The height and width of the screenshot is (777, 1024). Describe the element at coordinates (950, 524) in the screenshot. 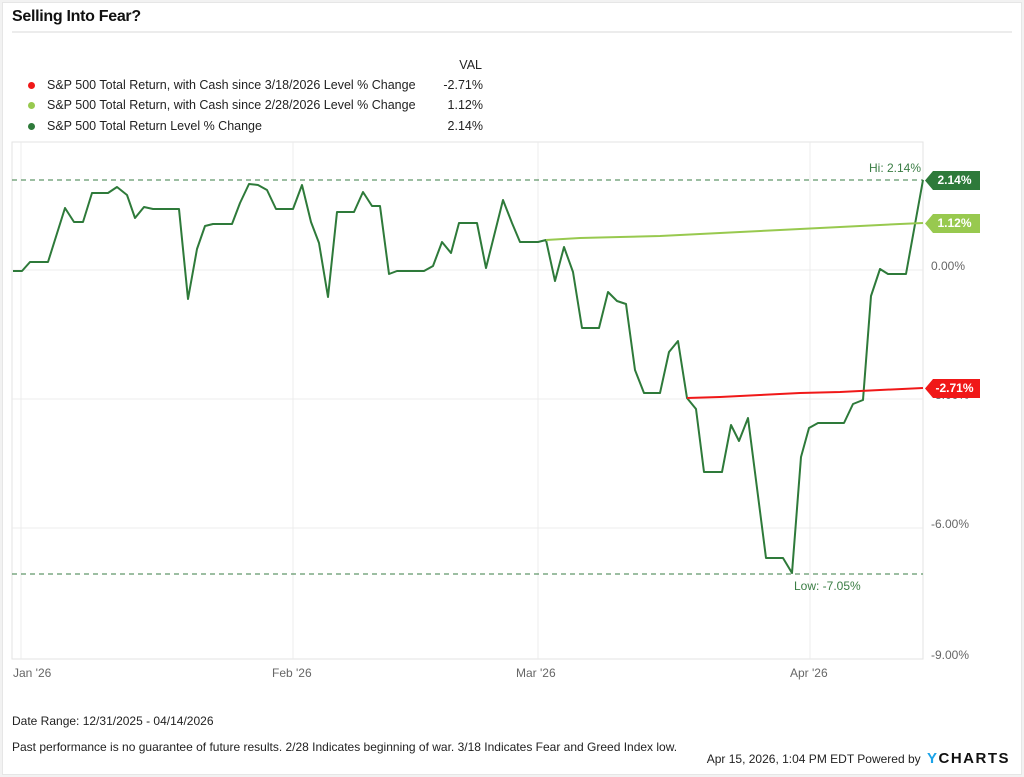

I see `y-tick-neg6: -6.00%` at that location.